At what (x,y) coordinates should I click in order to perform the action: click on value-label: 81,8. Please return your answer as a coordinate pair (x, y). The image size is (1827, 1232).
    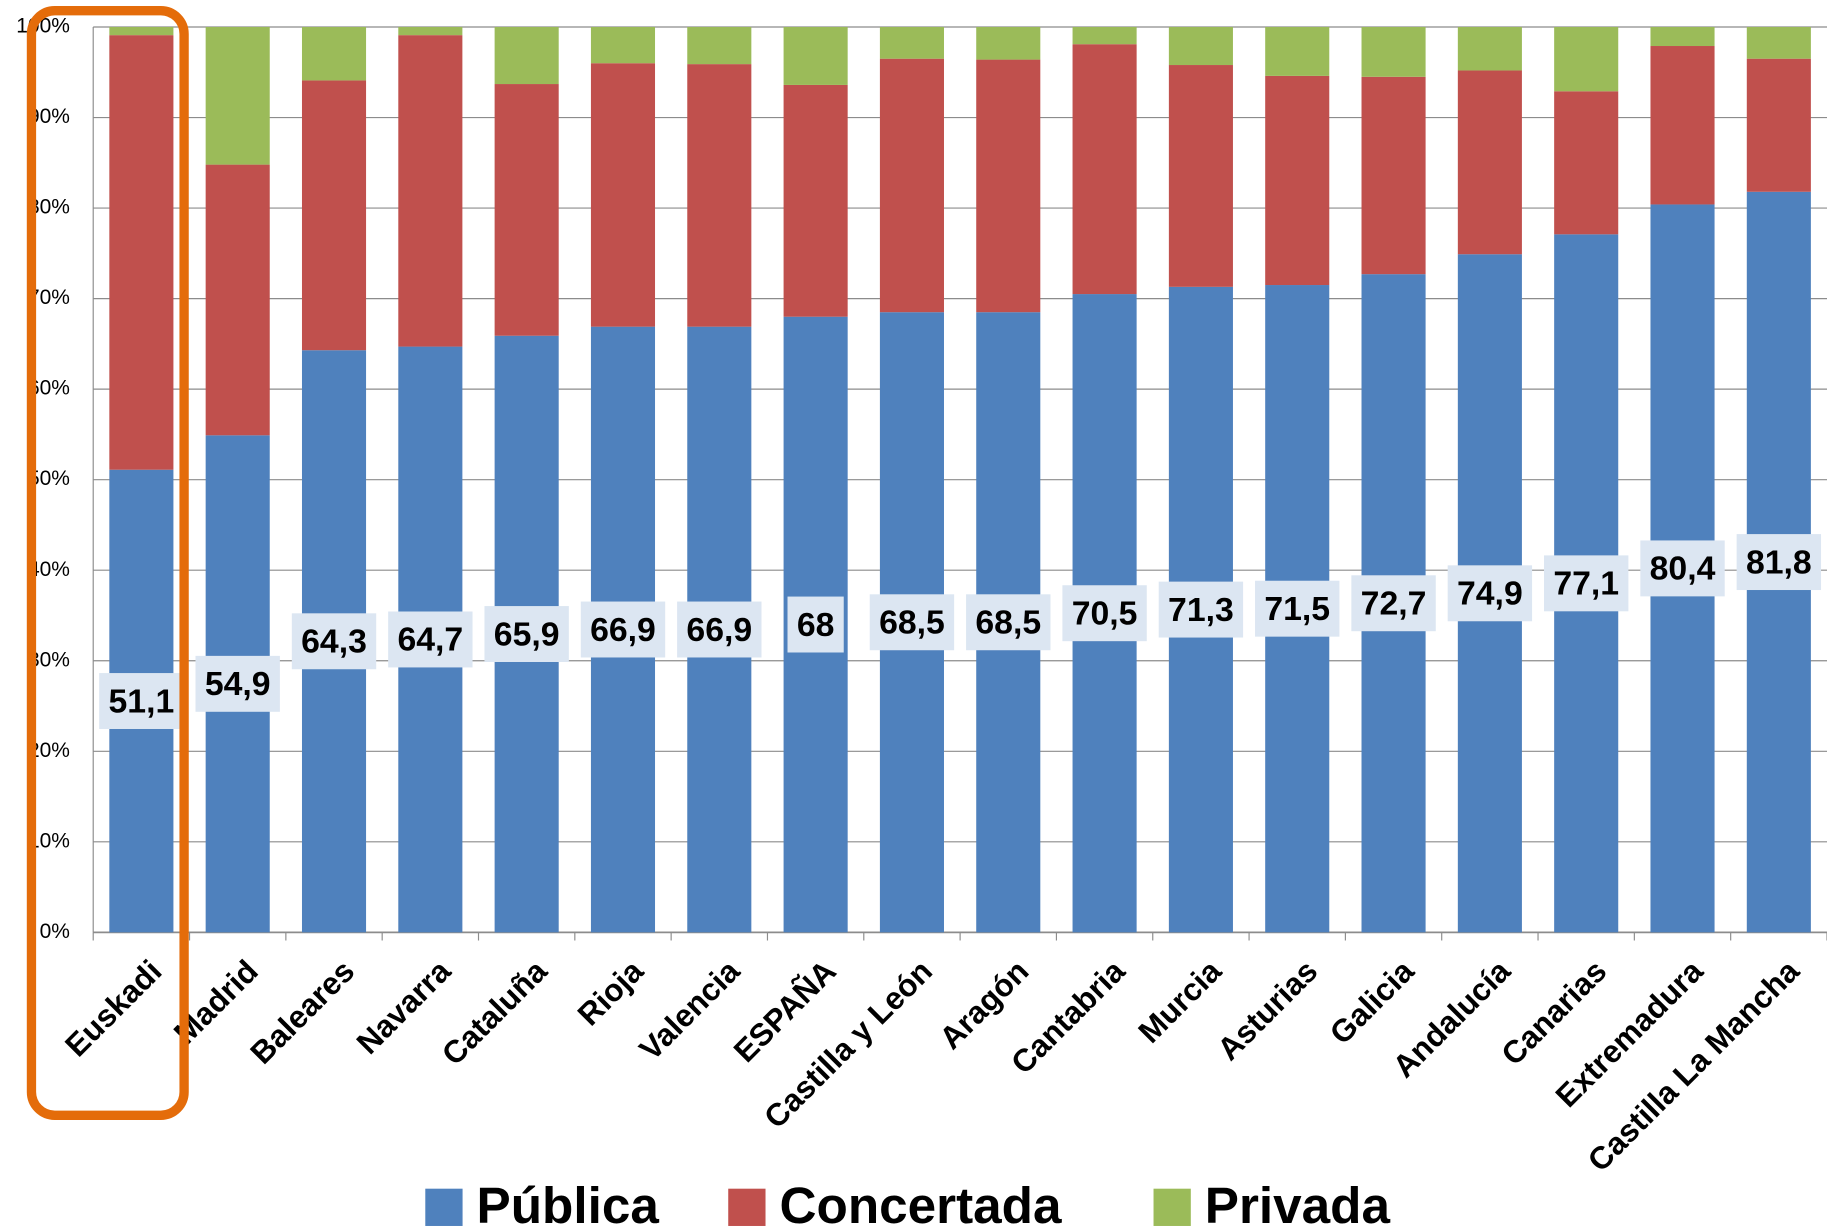
    Looking at the image, I should click on (1779, 562).